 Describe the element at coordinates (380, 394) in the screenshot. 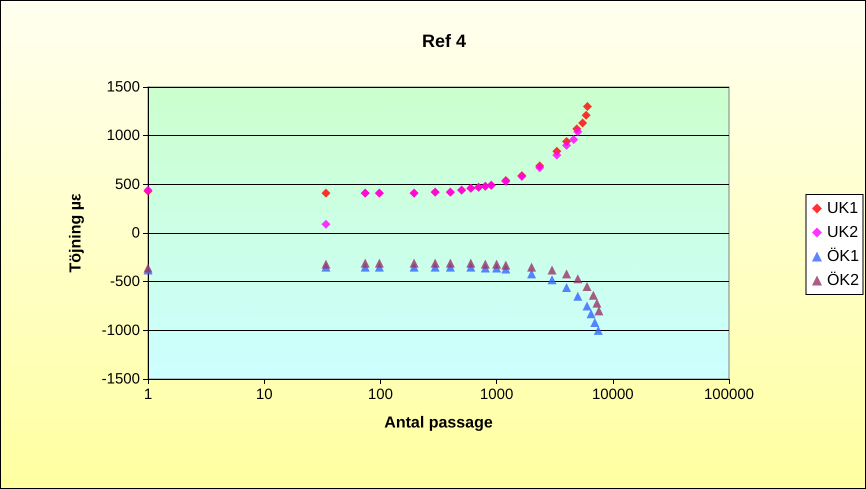

I see `x-tick-label: 100` at that location.